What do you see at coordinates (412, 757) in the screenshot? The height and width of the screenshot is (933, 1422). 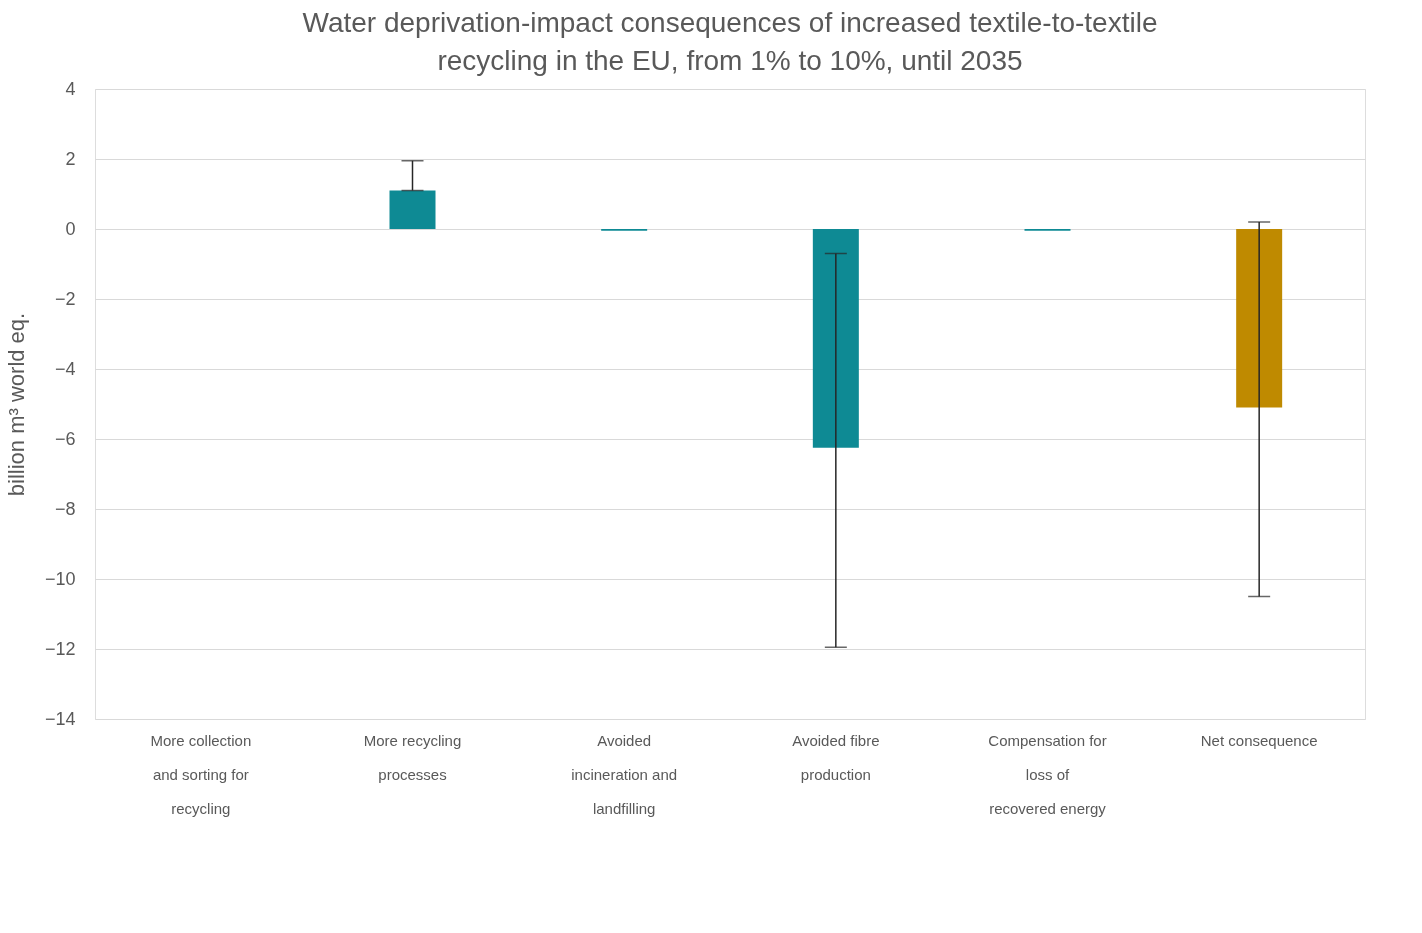 I see `x-tick-label: More recycling processes` at bounding box center [412, 757].